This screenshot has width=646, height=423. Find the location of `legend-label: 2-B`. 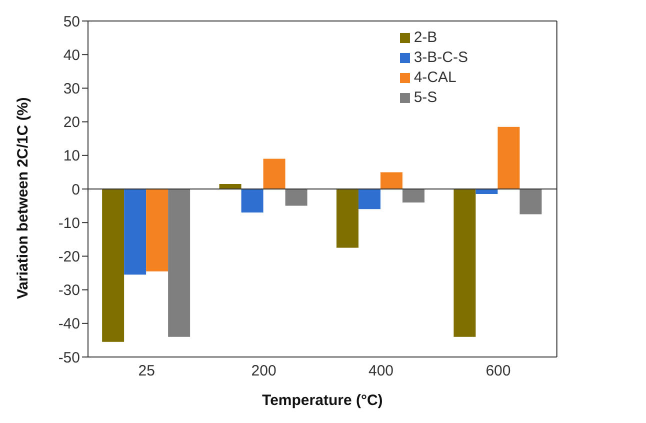

legend-label: 2-B is located at coordinates (426, 37).